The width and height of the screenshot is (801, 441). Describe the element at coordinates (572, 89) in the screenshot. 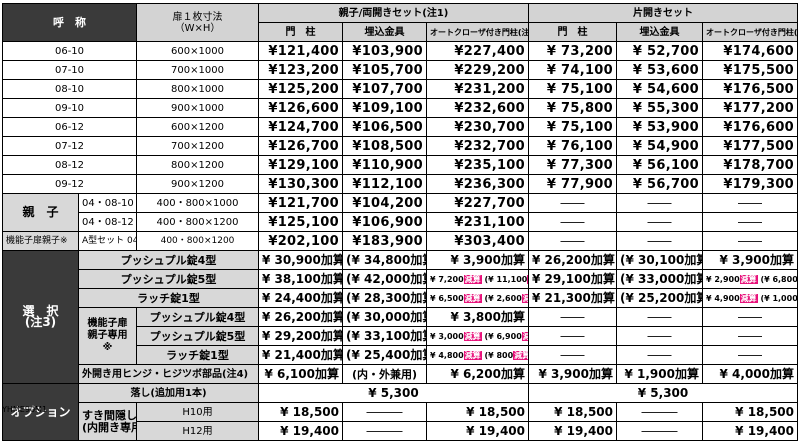

I see `price-cell: ¥ 75,100` at that location.